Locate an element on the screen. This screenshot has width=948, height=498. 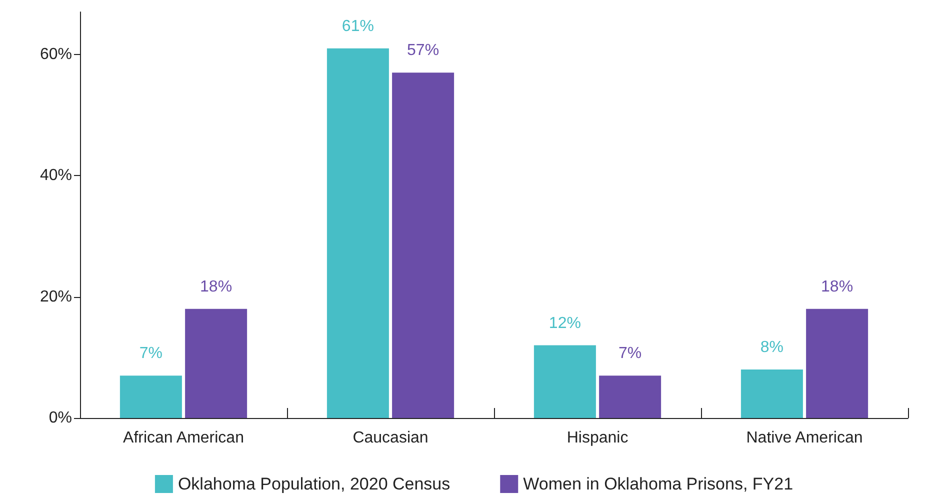
x-tick-label: Native American is located at coordinates (804, 438).